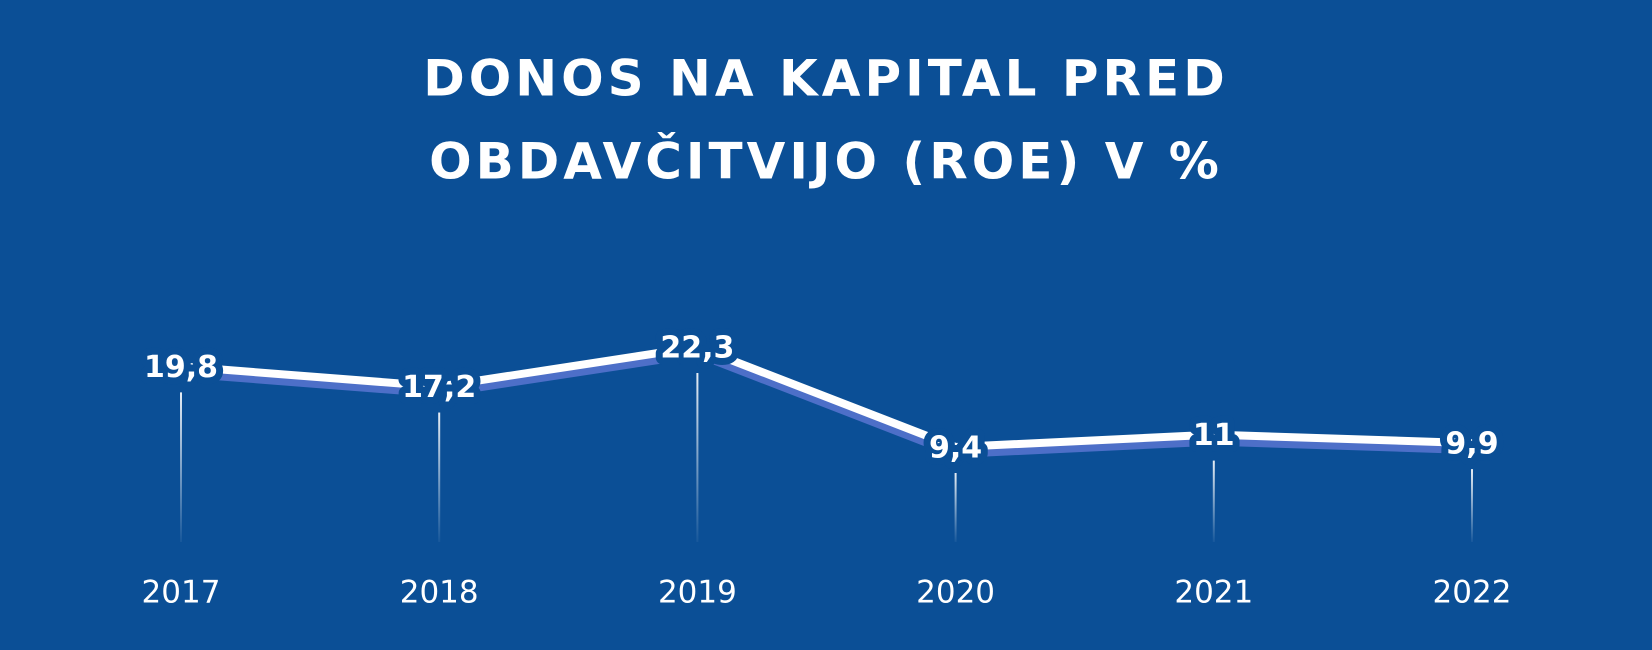 Image resolution: width=1652 pixels, height=650 pixels. Describe the element at coordinates (826, 161) in the screenshot. I see `chart-title: OBDAVČITVIJO (ROE) V %` at that location.